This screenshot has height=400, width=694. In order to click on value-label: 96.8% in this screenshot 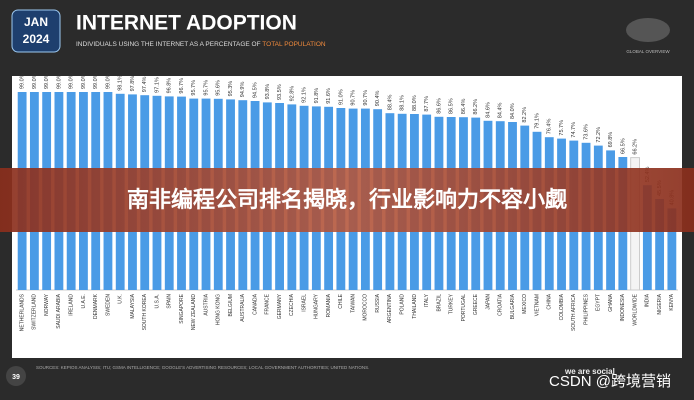, I will do `click(170, 86)`.